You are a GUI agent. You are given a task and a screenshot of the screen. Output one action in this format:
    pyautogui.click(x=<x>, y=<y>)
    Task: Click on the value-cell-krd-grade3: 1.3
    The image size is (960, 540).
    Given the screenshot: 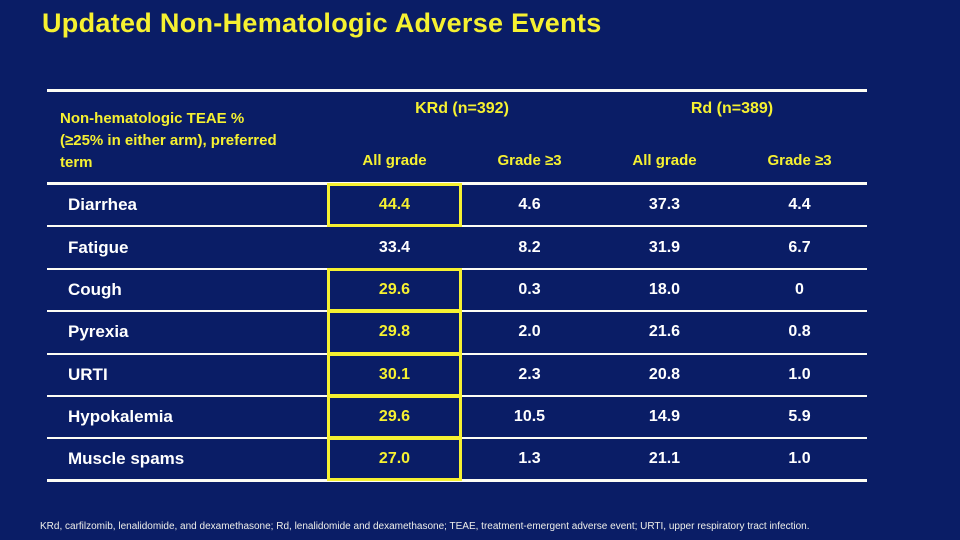 What is the action you would take?
    pyautogui.click(x=529, y=459)
    